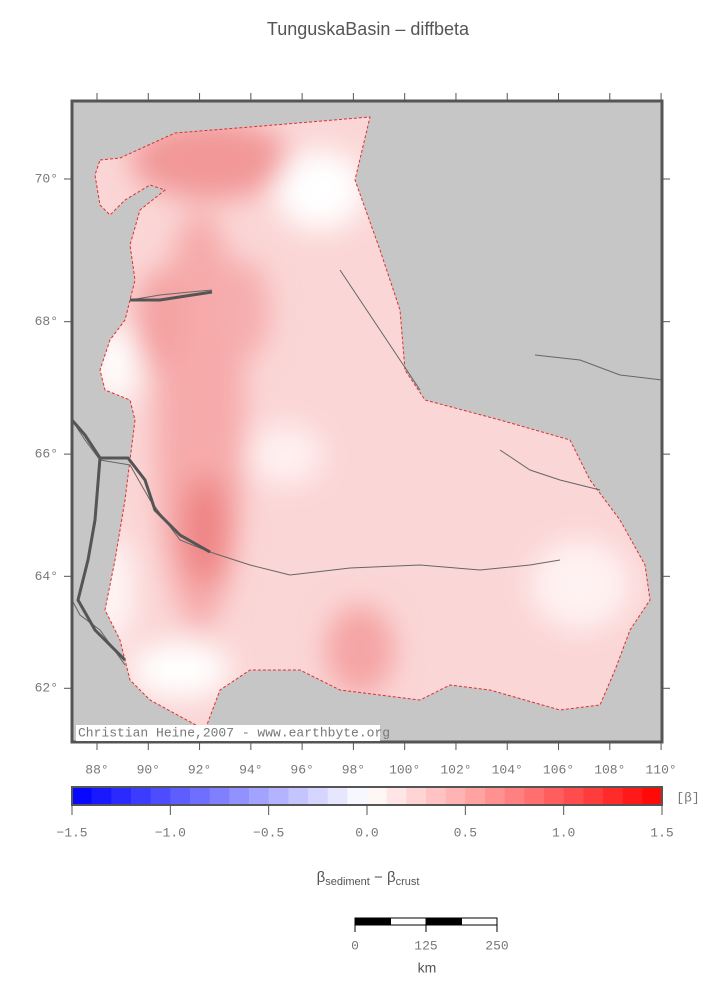 This screenshot has height=1001, width=720. I want to click on colorbar-tick-label: −1.0, so click(170, 832).